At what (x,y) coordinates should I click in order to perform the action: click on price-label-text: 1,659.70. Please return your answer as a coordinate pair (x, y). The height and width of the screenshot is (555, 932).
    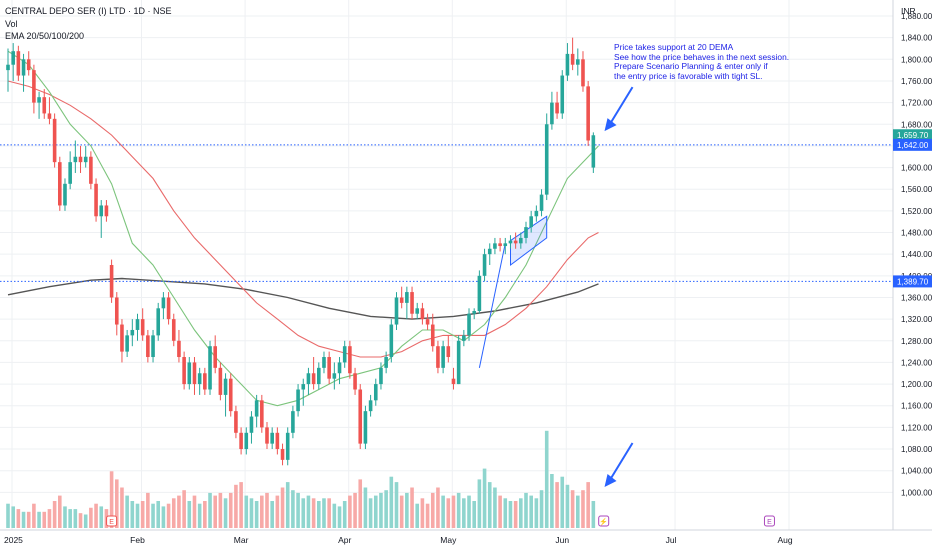
    Looking at the image, I should click on (913, 135).